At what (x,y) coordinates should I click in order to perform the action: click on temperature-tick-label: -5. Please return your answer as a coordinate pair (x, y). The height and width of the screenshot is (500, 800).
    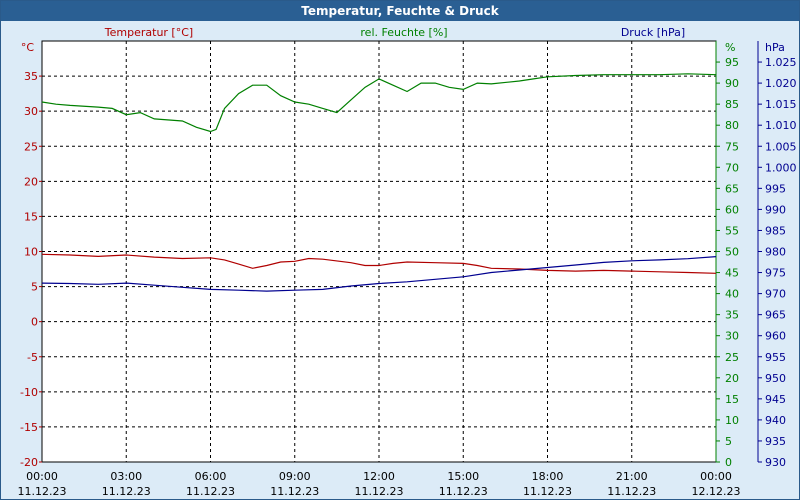
    Looking at the image, I should click on (32, 357).